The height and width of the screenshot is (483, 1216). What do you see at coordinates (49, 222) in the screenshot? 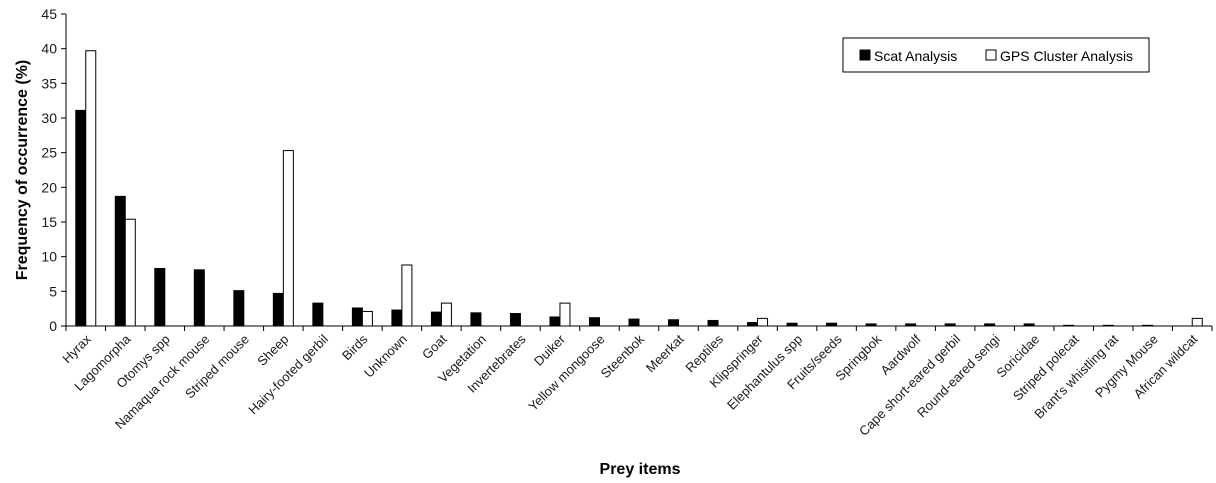
I see `y-tick-label: 15` at bounding box center [49, 222].